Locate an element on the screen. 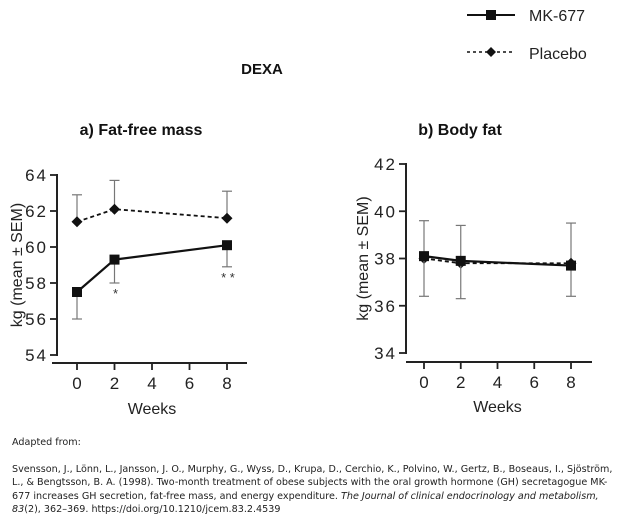 The image size is (625, 517). y-tick-label: 36 is located at coordinates (385, 306).